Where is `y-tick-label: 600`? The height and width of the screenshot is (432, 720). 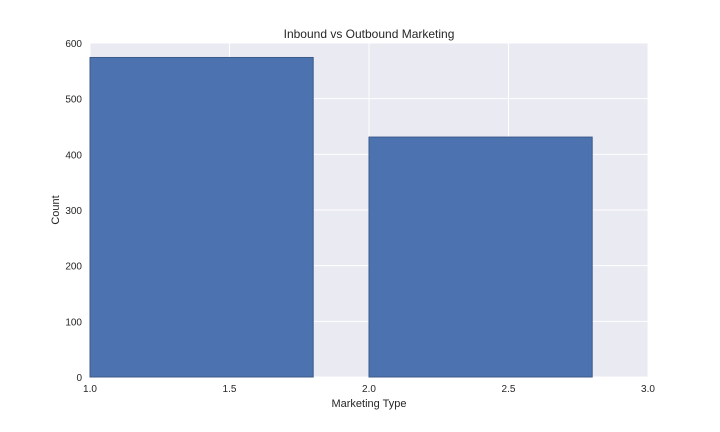 y-tick-label: 600 is located at coordinates (73, 44).